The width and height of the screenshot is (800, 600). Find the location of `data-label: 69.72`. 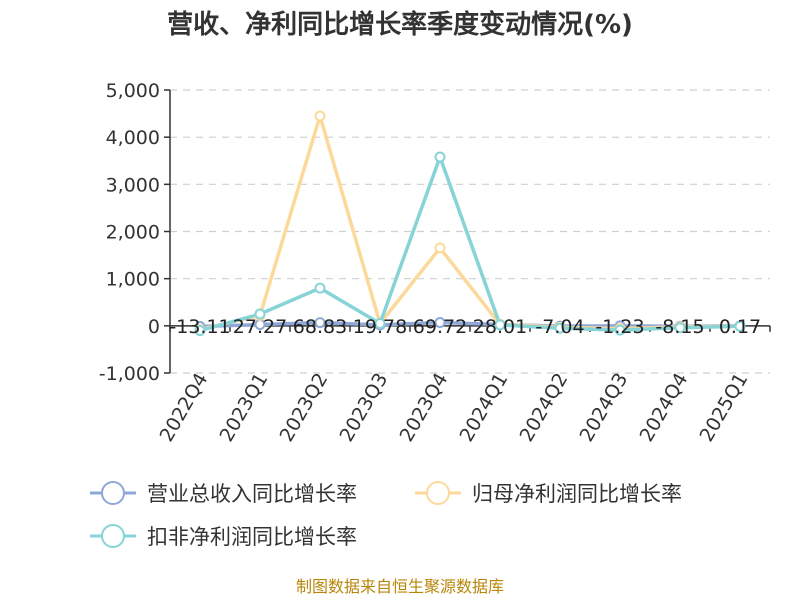

data-label: 69.72 is located at coordinates (440, 327).